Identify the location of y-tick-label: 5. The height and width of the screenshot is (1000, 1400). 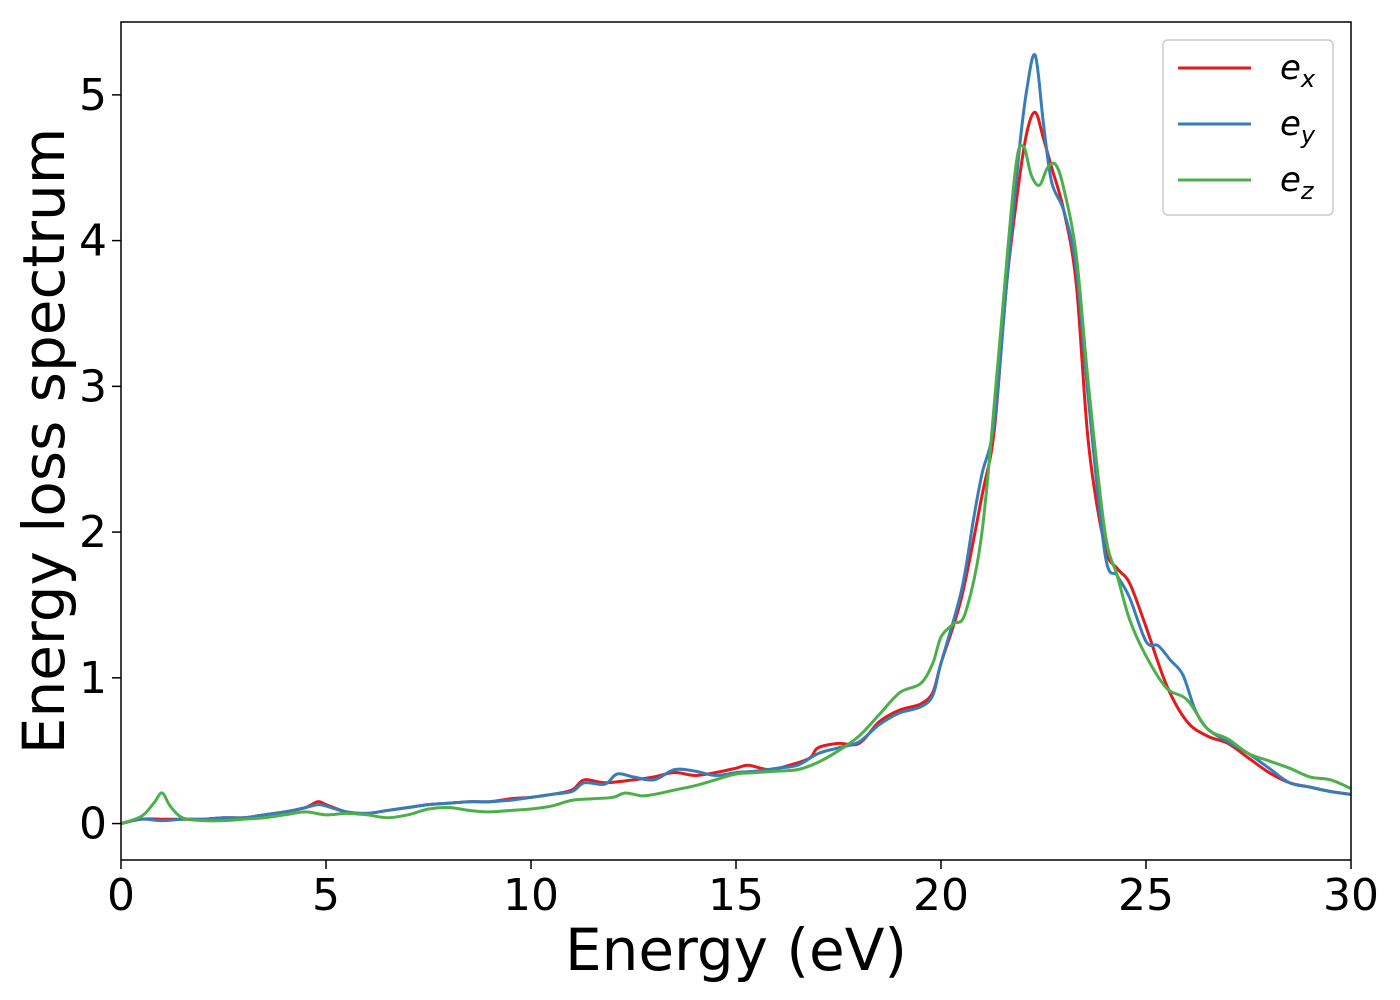
(93, 95).